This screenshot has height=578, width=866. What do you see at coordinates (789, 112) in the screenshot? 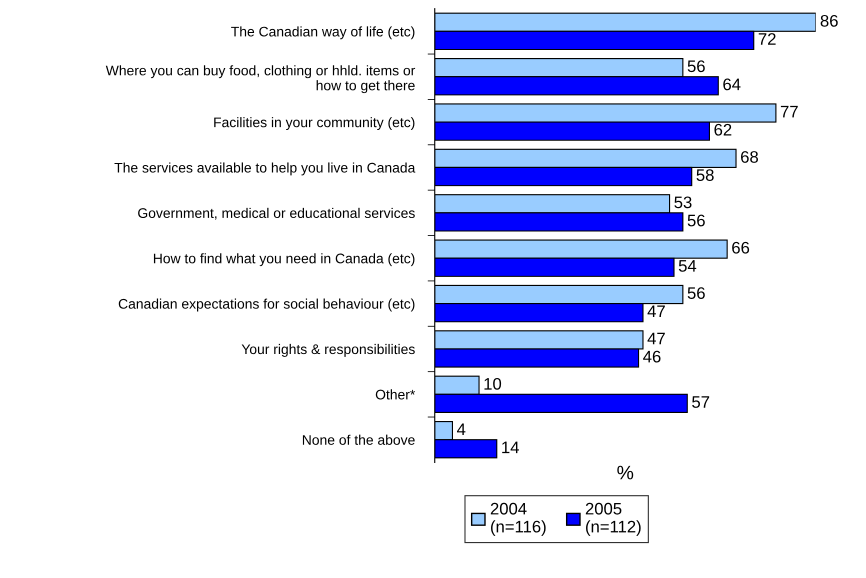
I see `data-label: 77` at bounding box center [789, 112].